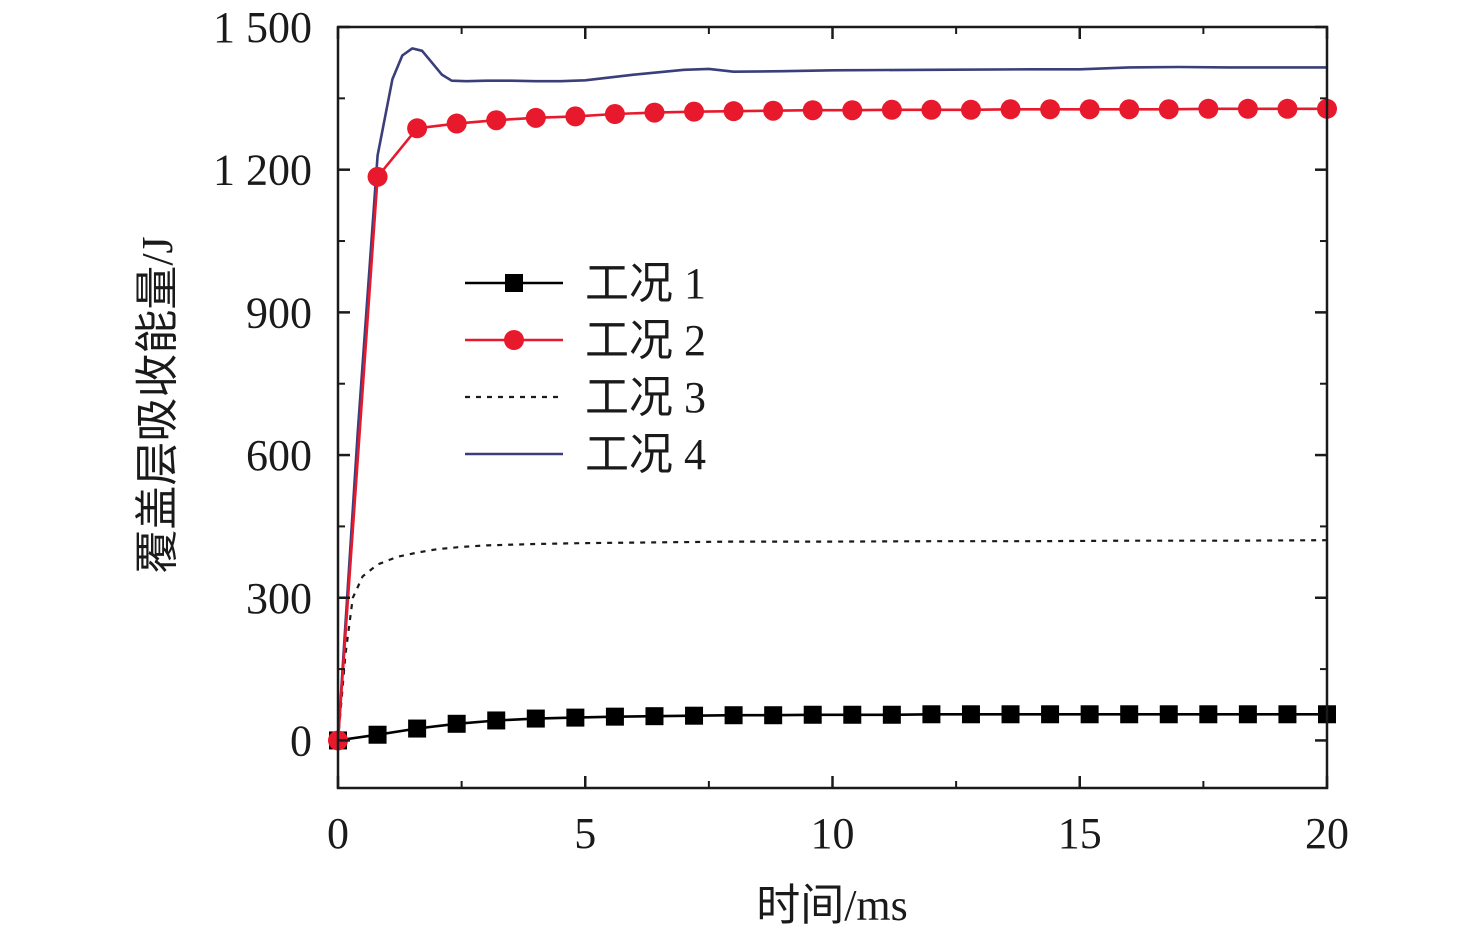 The height and width of the screenshot is (937, 1476). Describe the element at coordinates (645, 340) in the screenshot. I see `legend-label: 工况 2` at that location.